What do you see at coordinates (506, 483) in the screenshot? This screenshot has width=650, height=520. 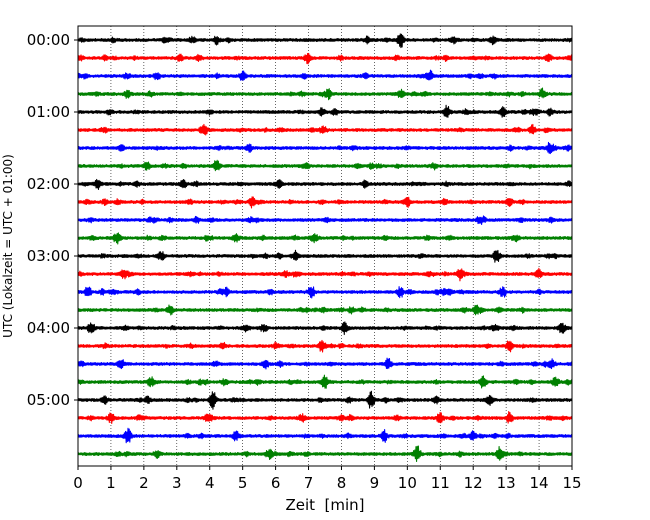 I see `x-tick-label-13: 13` at bounding box center [506, 483].